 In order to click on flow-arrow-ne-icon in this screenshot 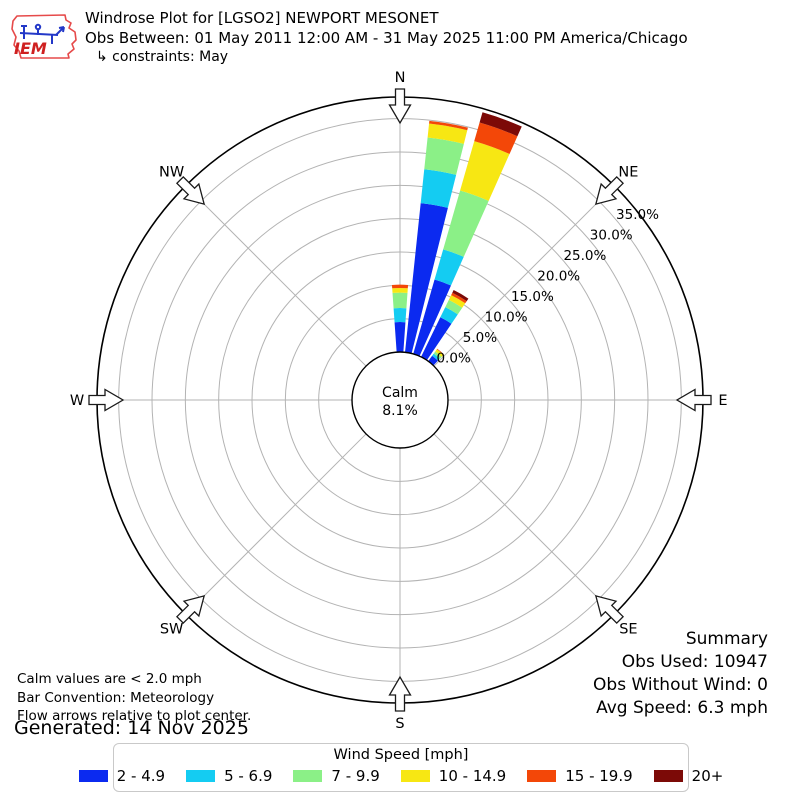, I will do `click(609, 190)`.